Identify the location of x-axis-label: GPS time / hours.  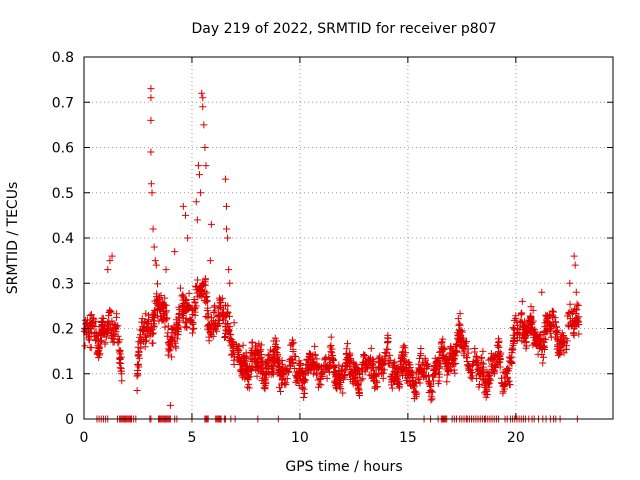
(343, 467).